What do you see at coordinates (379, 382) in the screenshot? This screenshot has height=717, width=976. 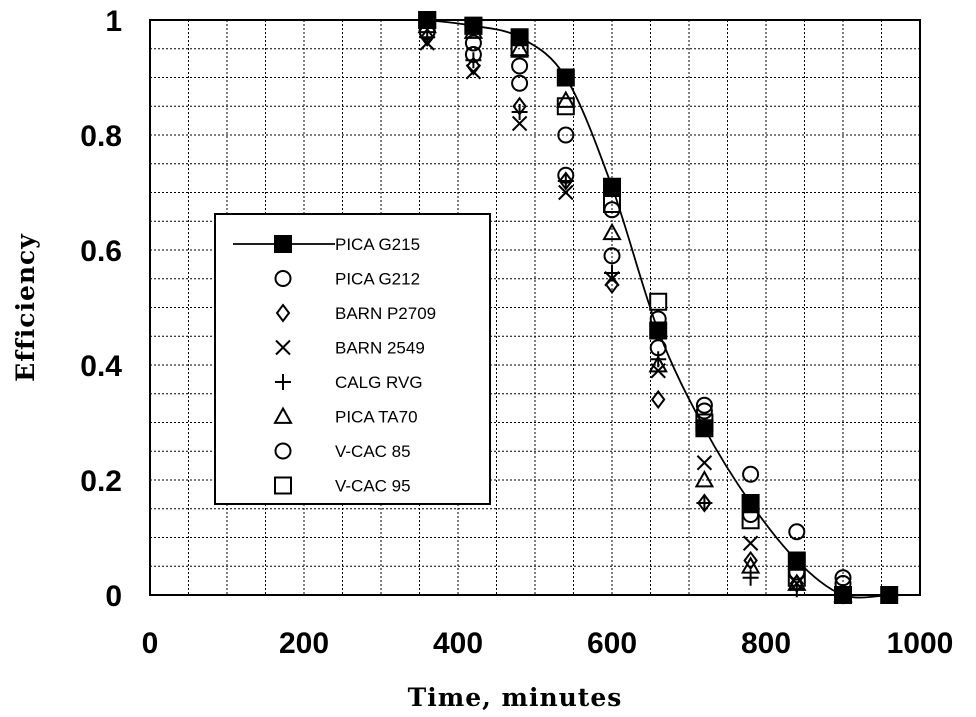 I see `legend-label: CALG RVG` at bounding box center [379, 382].